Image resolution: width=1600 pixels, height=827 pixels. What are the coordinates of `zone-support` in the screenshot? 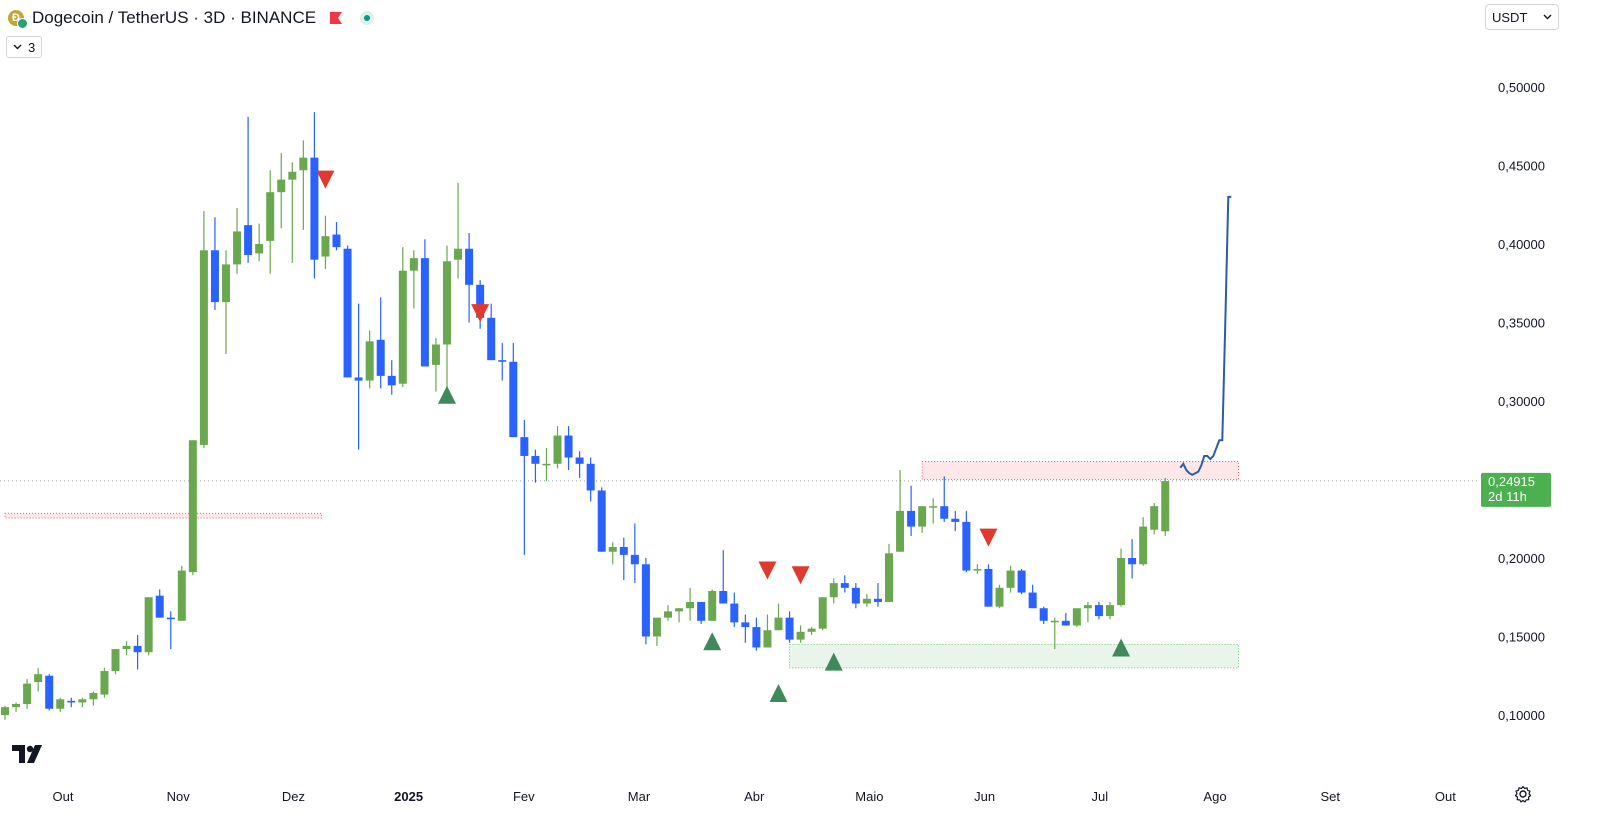 It's located at (1014, 656).